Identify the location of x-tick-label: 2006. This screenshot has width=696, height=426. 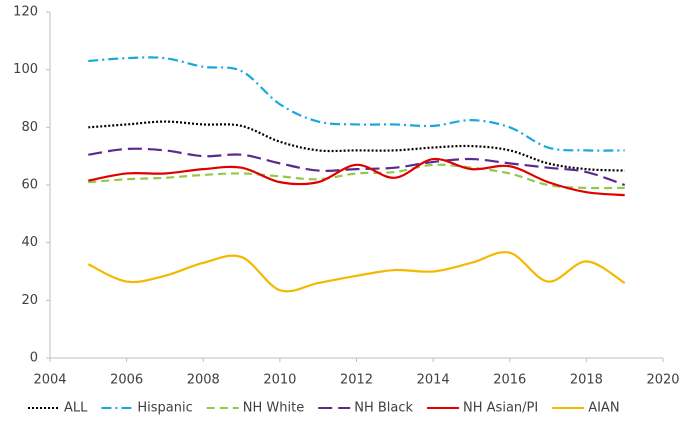
(126, 380).